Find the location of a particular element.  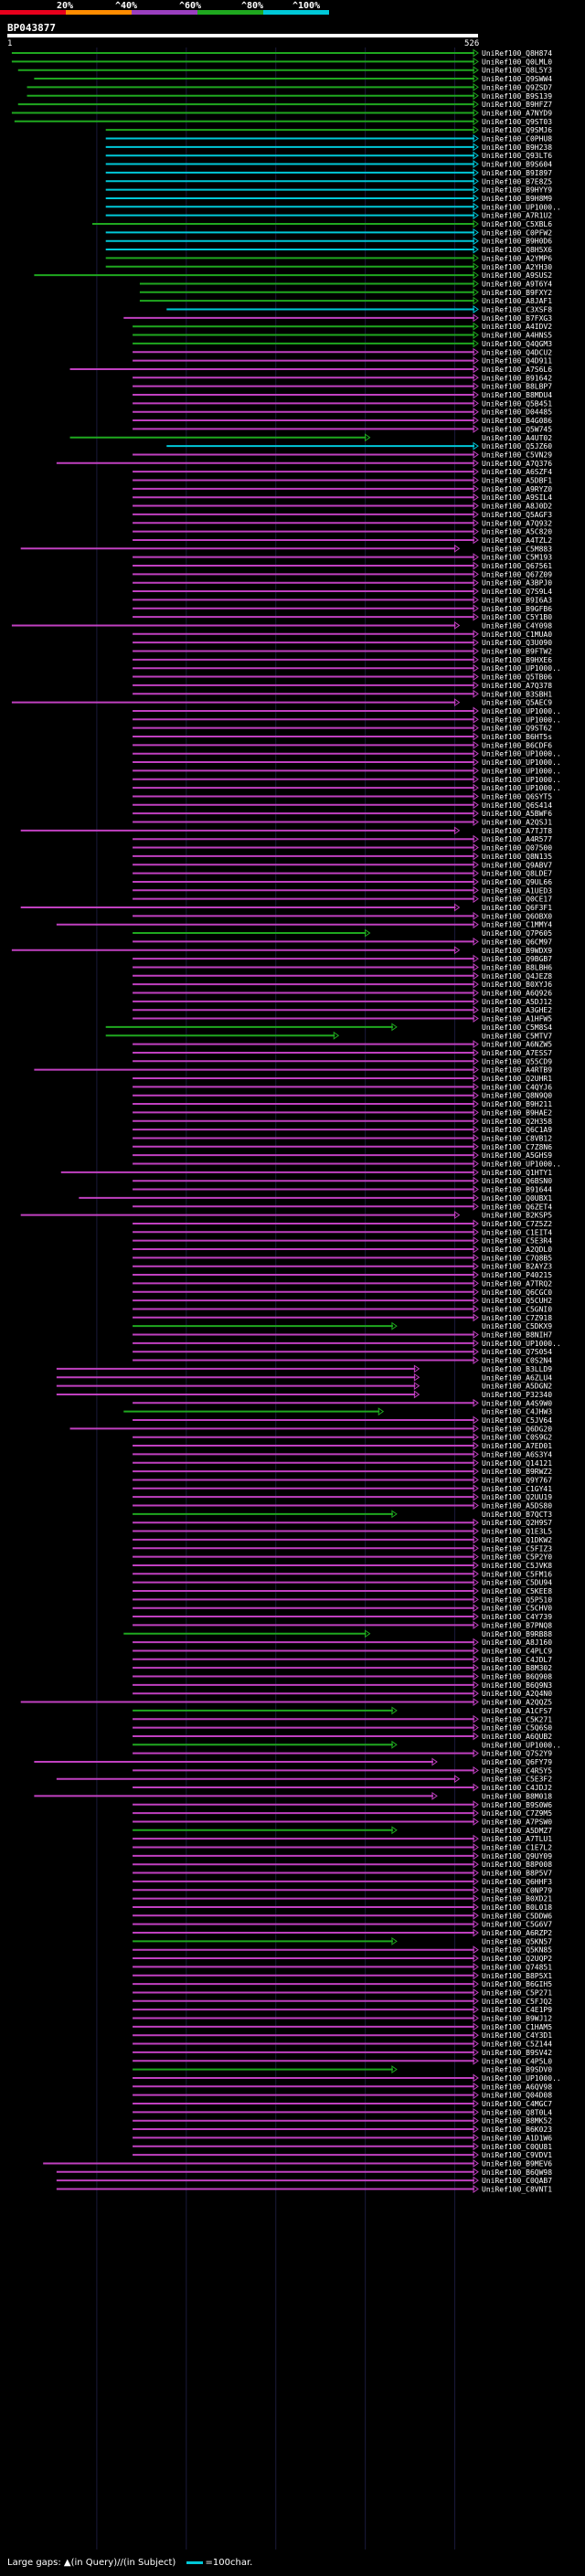

hit-label: UniRef100_C4P5L0 is located at coordinates (517, 2061).